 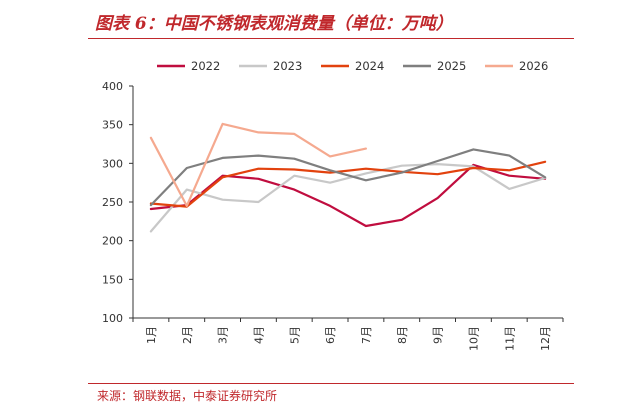 I want to click on series-line-2022, so click(x=348, y=195).